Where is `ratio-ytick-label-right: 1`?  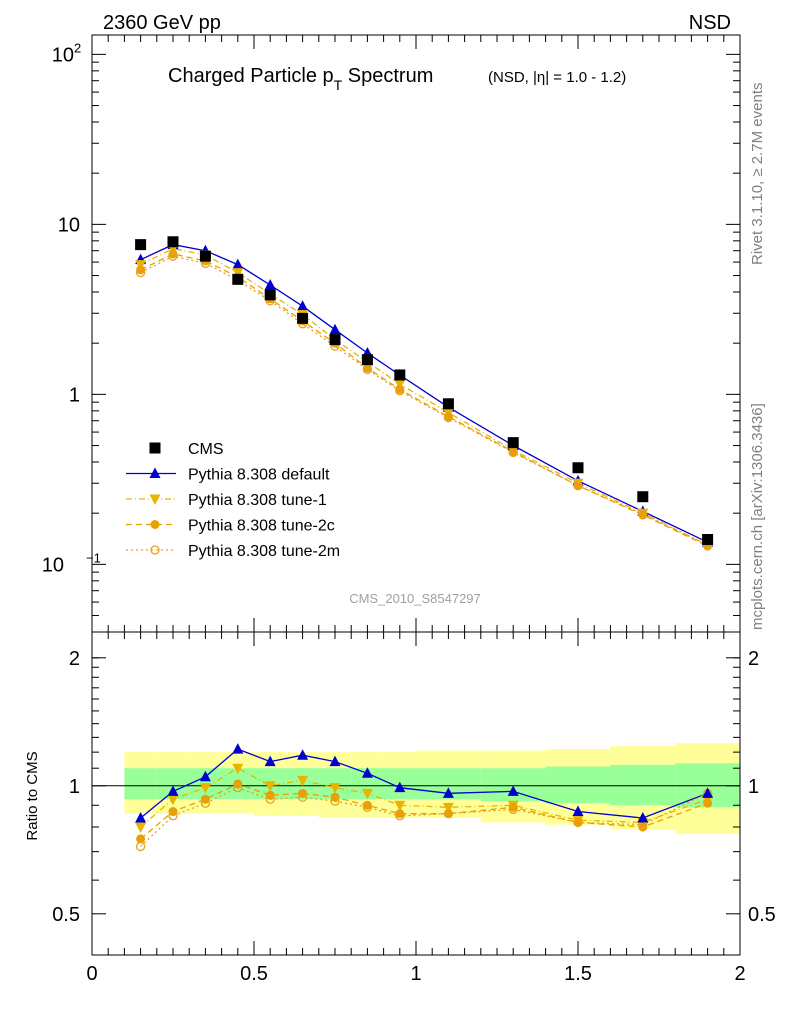 ratio-ytick-label-right: 1 is located at coordinates (753, 787).